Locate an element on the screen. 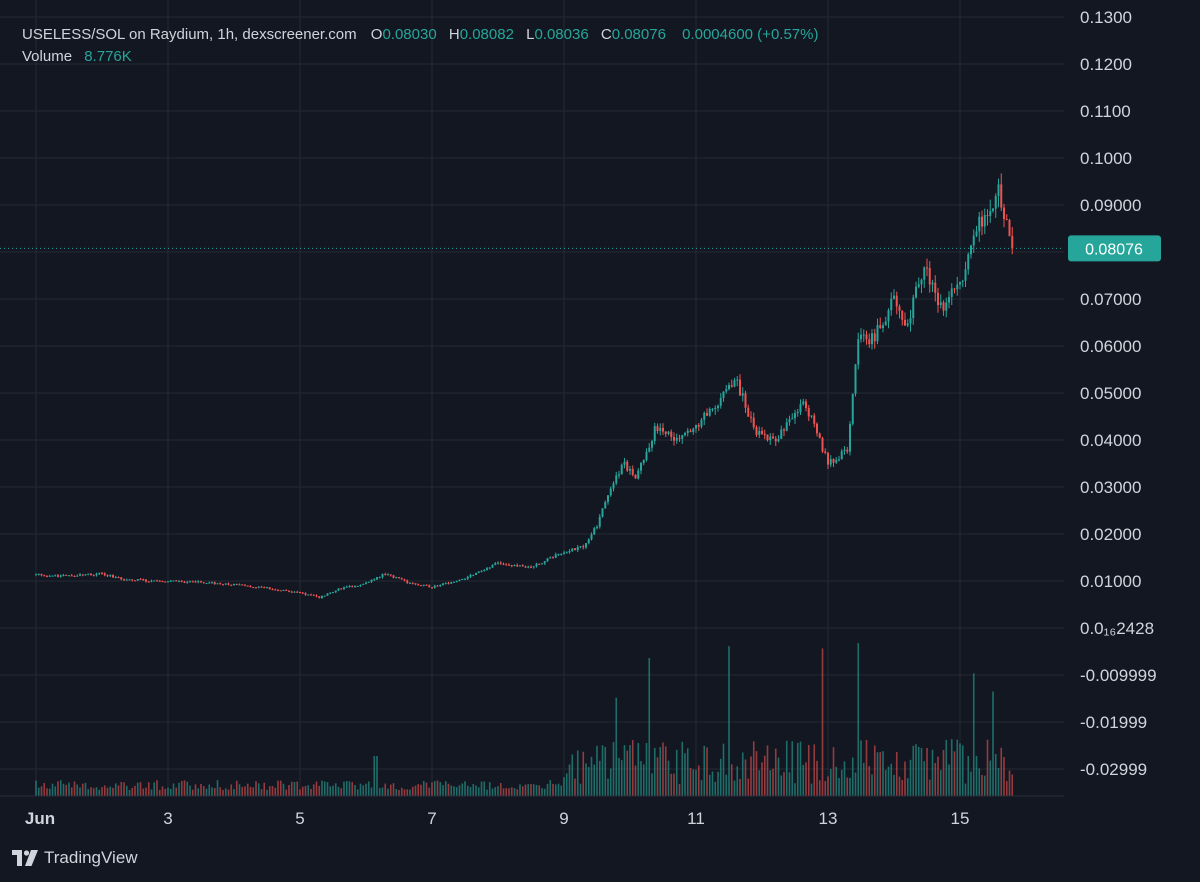 The height and width of the screenshot is (882, 1200). y-tick-label: 0.0₁₆2428 is located at coordinates (1117, 628).